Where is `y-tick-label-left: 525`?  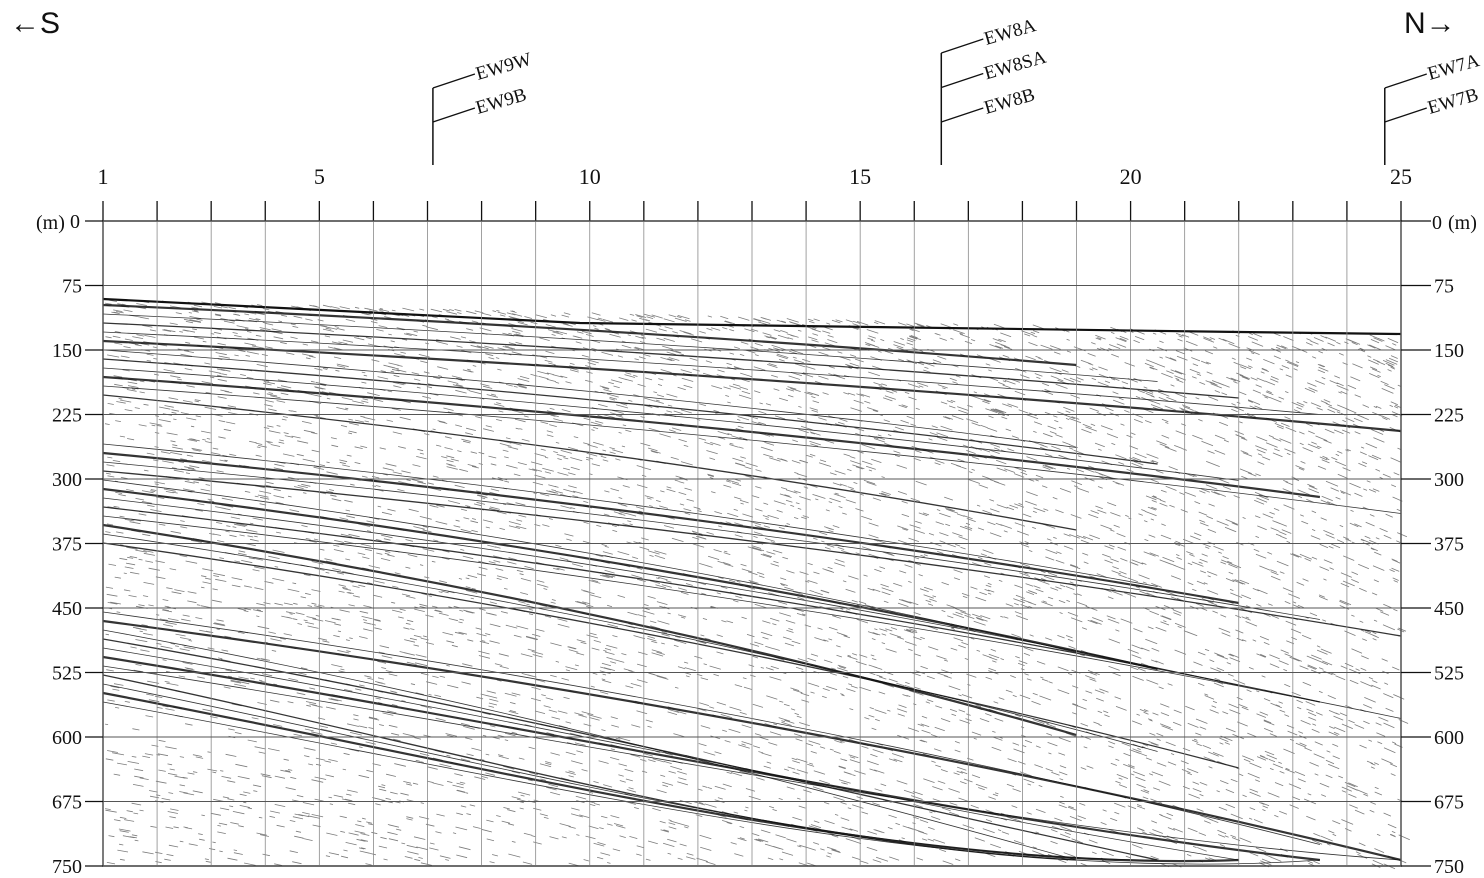 y-tick-label-left: 525 is located at coordinates (67, 674).